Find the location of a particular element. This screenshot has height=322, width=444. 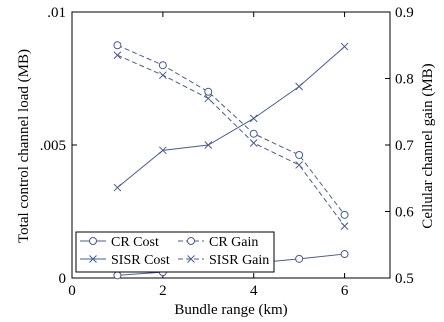

y-tick-label: .005 is located at coordinates (53, 146).